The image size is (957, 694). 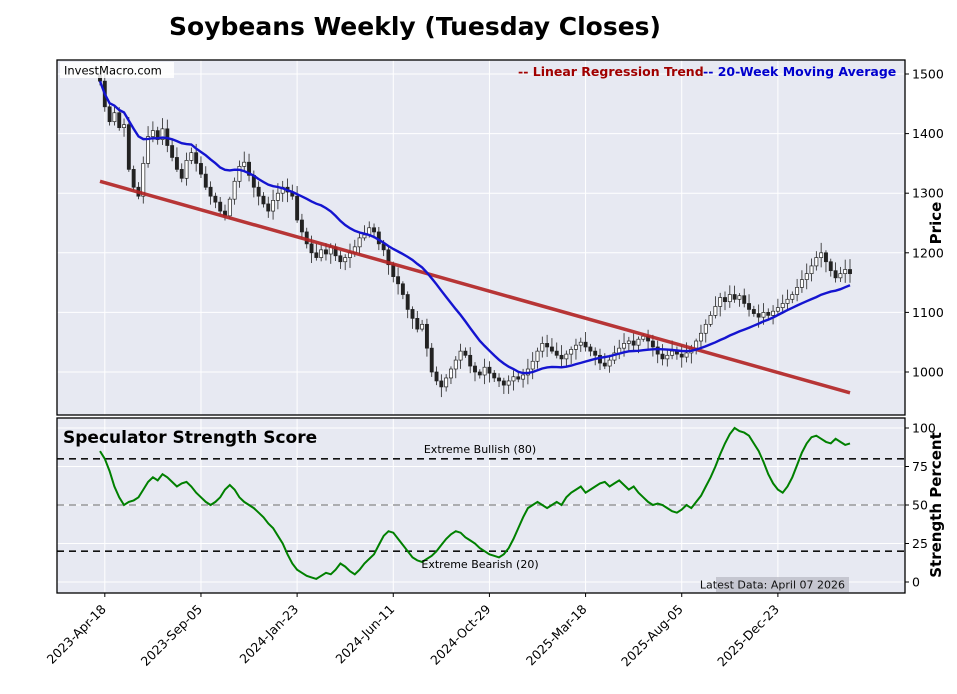 What do you see at coordinates (268, 634) in the screenshot?
I see `svg-text: 2024-Jan-23` at bounding box center [268, 634].